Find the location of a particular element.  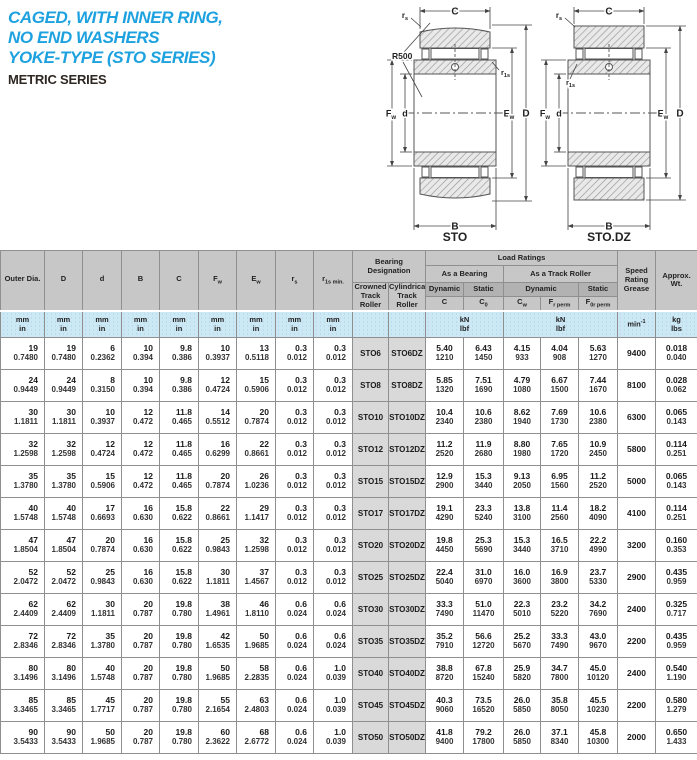

dim-label-ew: Ew is located at coordinates (509, 115).